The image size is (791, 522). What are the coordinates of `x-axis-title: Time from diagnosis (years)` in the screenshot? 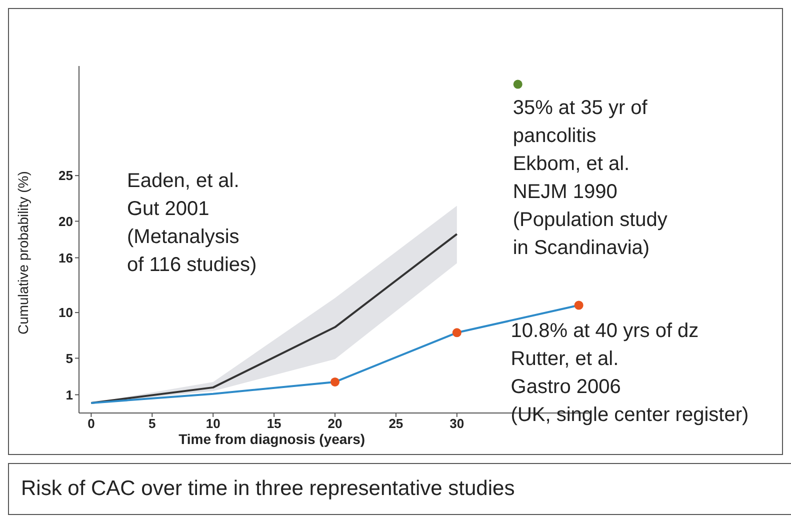 It's located at (272, 439).